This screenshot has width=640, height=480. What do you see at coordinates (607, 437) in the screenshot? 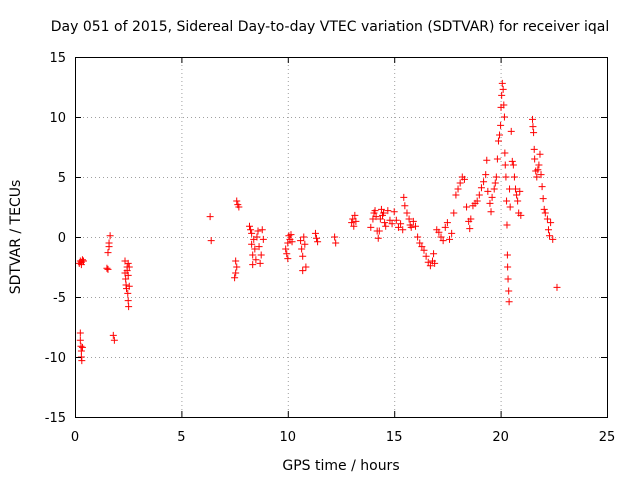
I see `x-tick-label: 25` at bounding box center [607, 437].